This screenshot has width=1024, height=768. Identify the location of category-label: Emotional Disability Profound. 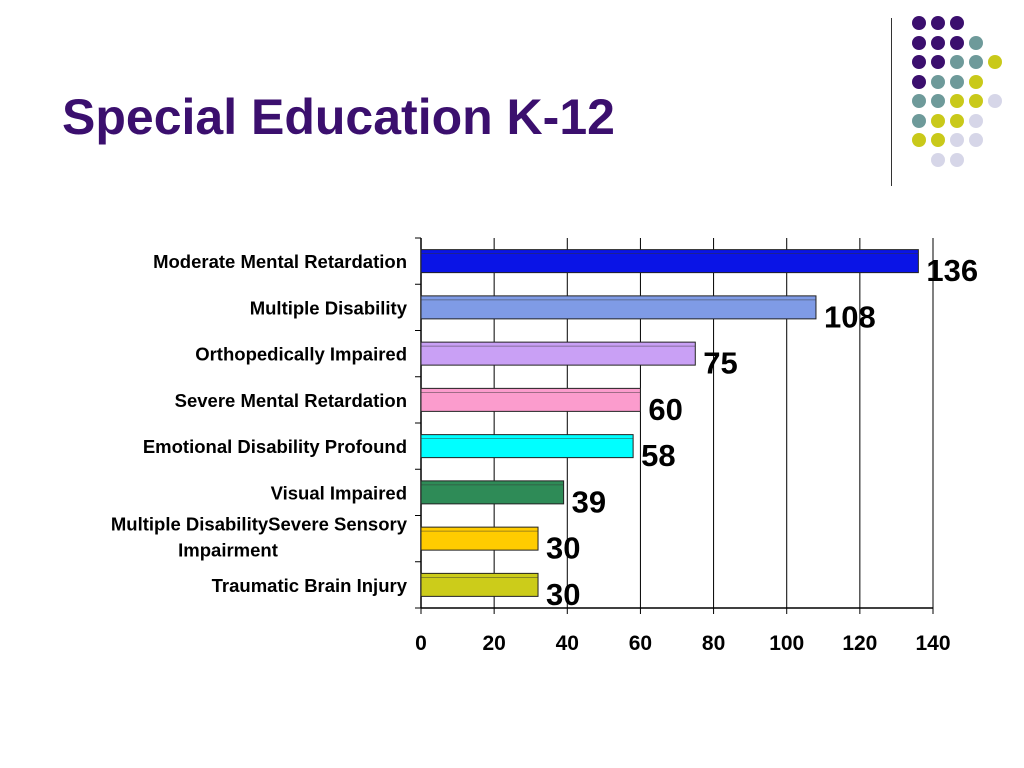
(275, 446).